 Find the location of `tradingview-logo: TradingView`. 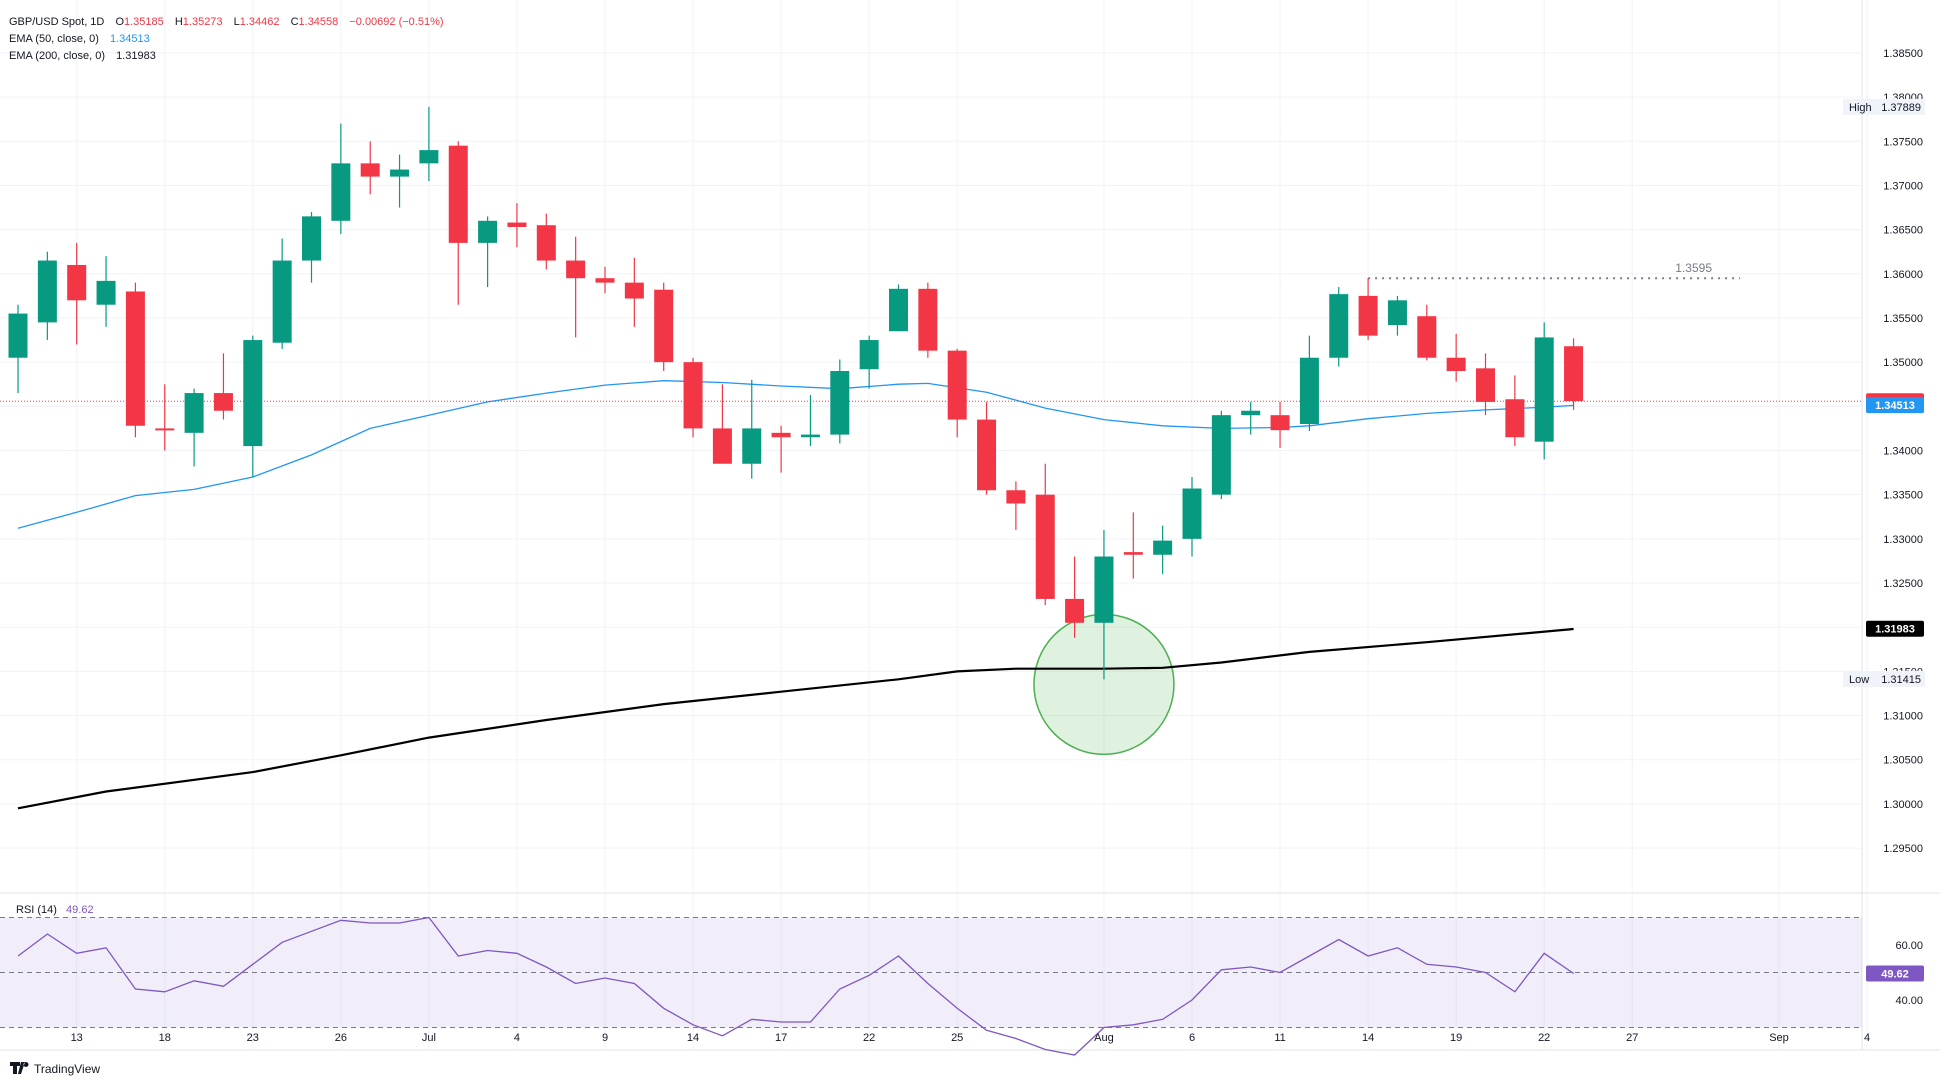

tradingview-logo: TradingView is located at coordinates (55, 1069).